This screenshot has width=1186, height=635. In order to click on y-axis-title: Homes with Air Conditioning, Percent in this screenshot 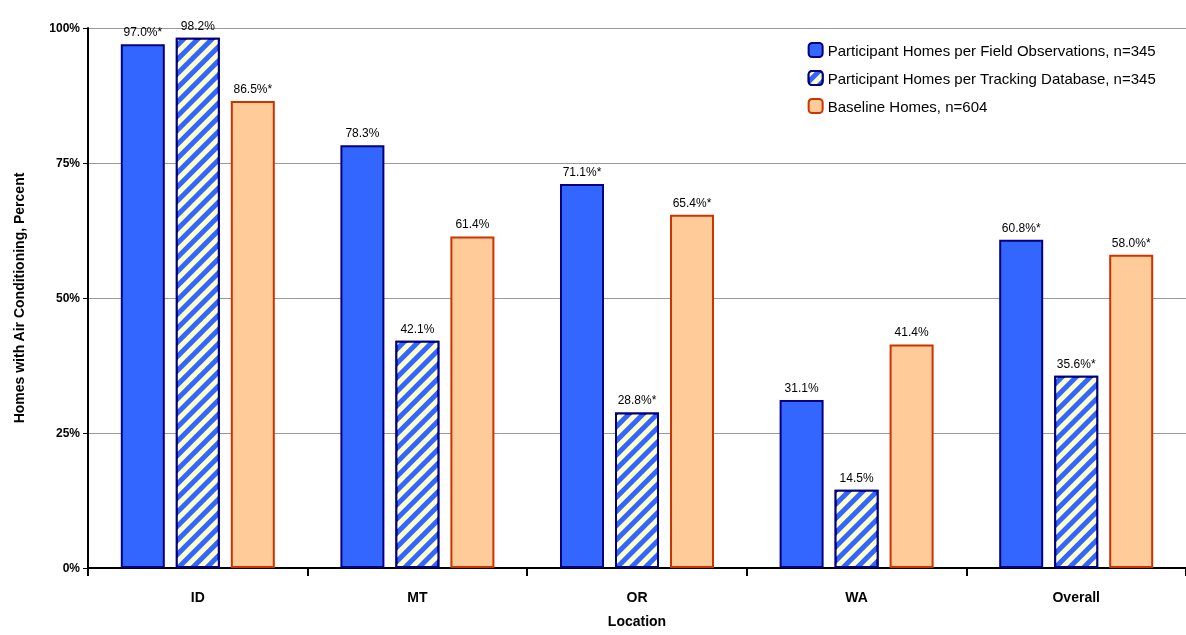, I will do `click(19, 298)`.